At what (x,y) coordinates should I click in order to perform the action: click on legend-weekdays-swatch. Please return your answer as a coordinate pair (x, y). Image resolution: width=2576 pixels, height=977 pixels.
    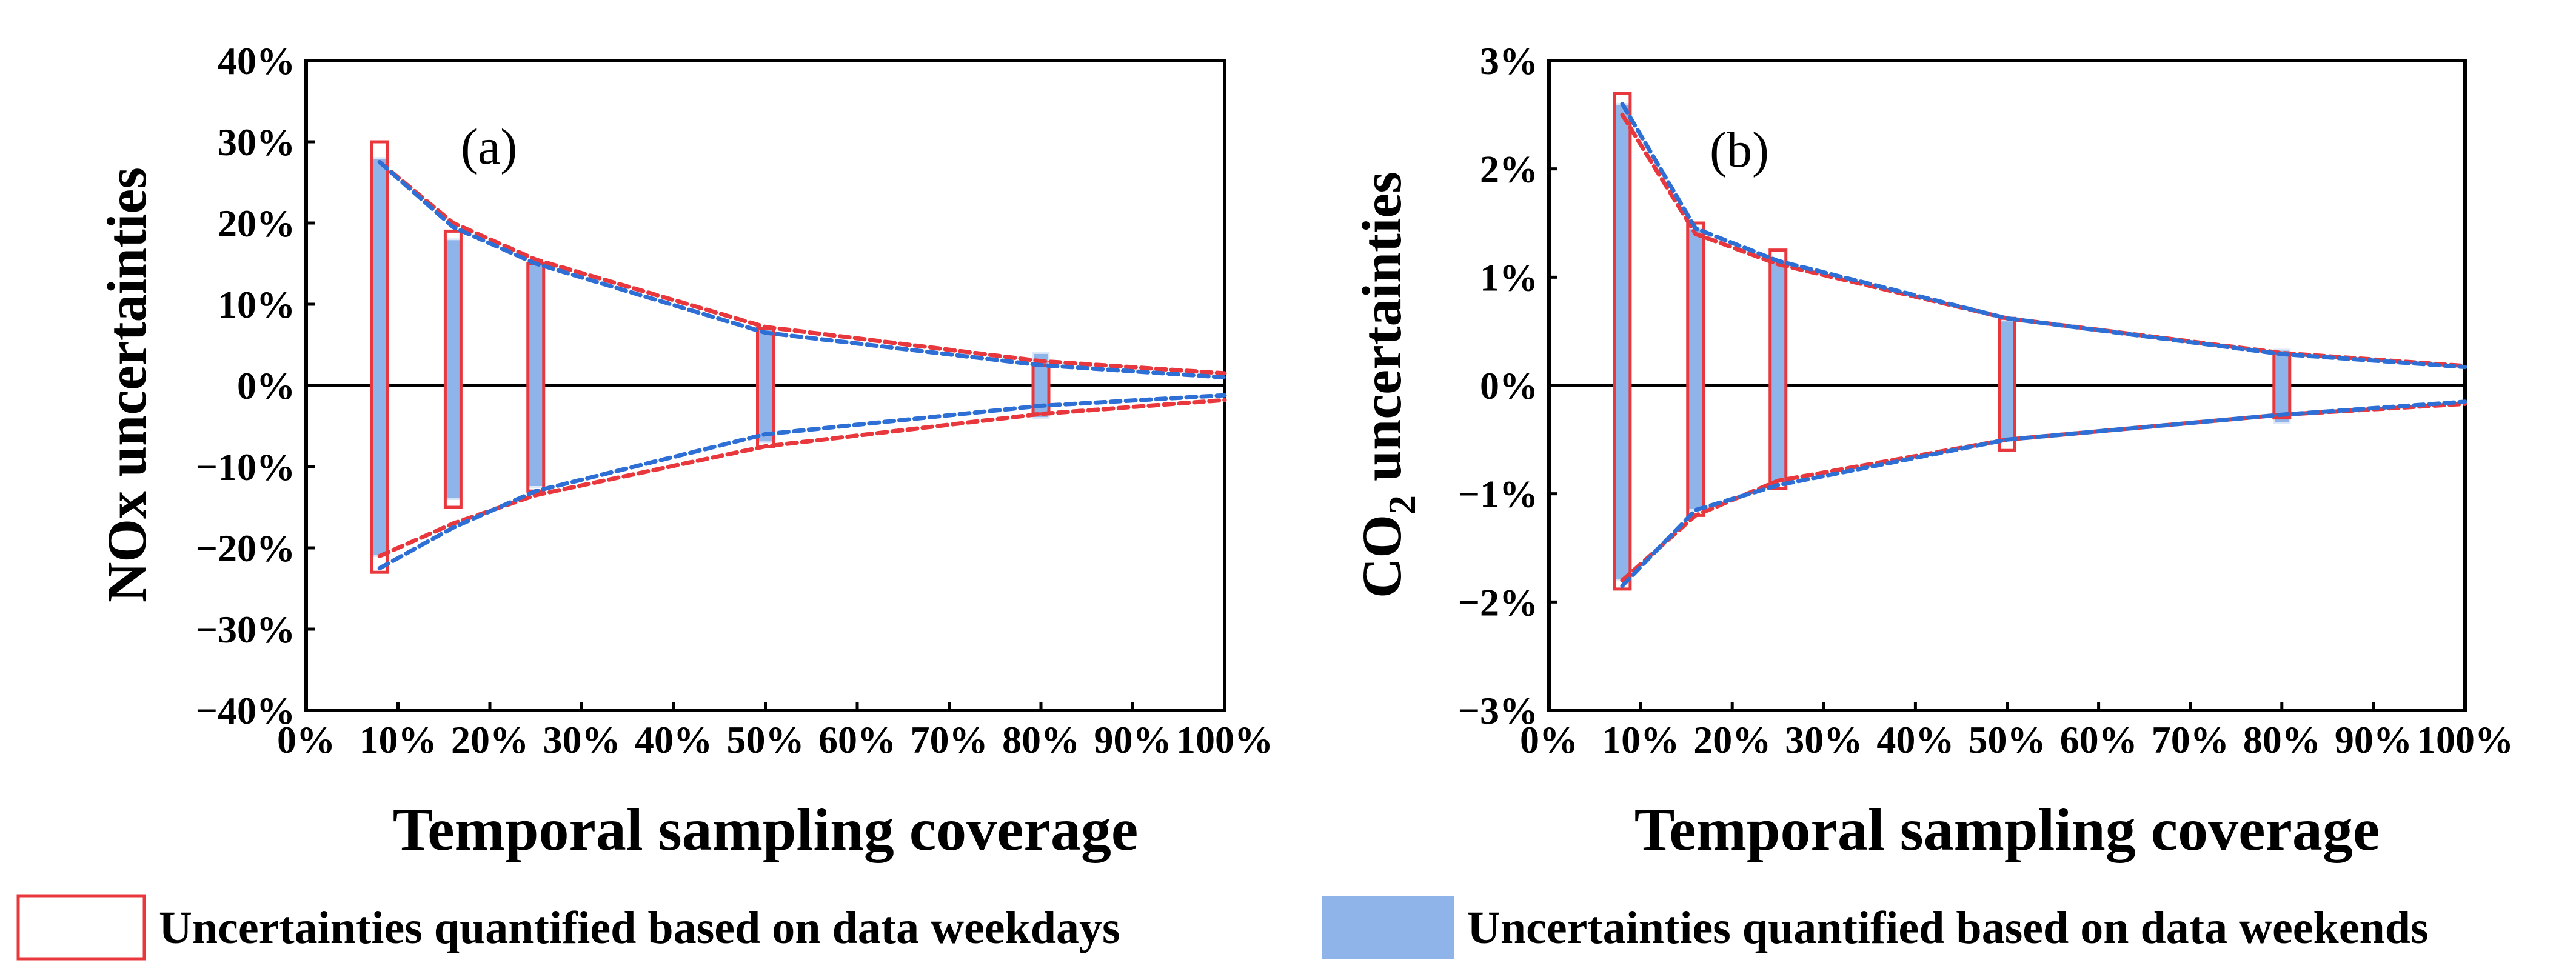
    Looking at the image, I should click on (81, 927).